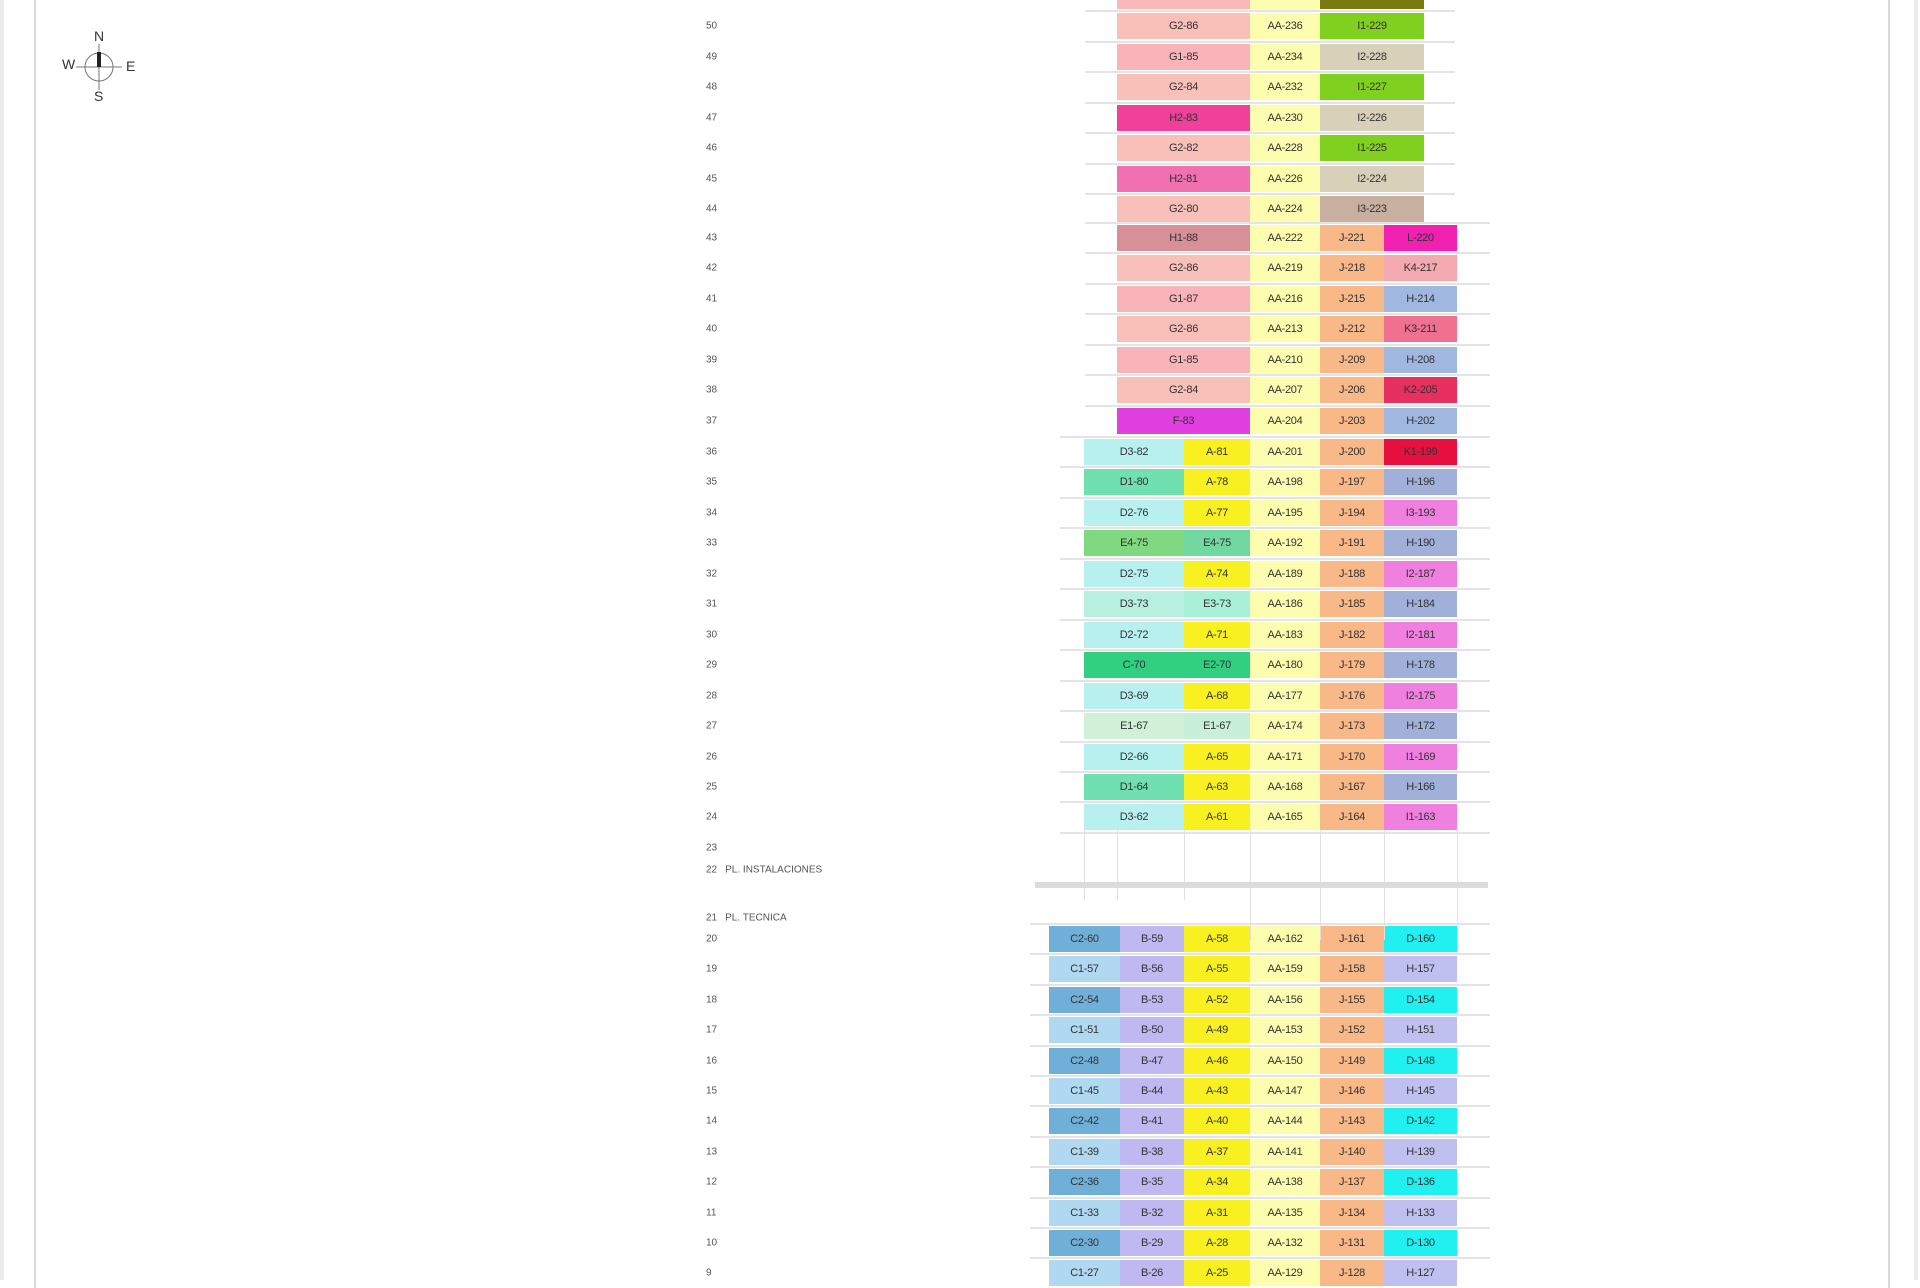 The image size is (1920, 1288). Describe the element at coordinates (1352, 786) in the screenshot. I see `unit-cell: J-167` at that location.